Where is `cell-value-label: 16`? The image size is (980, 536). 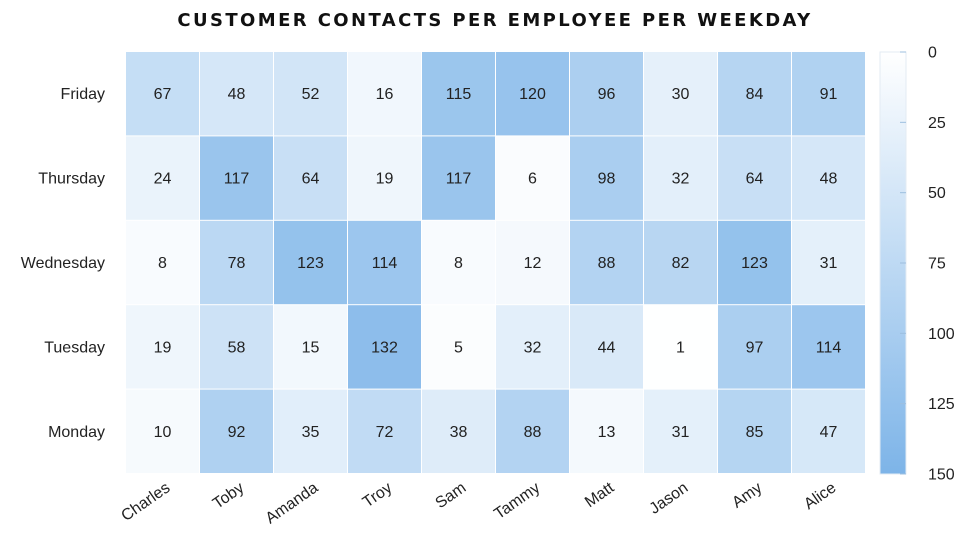 cell-value-label: 16 is located at coordinates (385, 94).